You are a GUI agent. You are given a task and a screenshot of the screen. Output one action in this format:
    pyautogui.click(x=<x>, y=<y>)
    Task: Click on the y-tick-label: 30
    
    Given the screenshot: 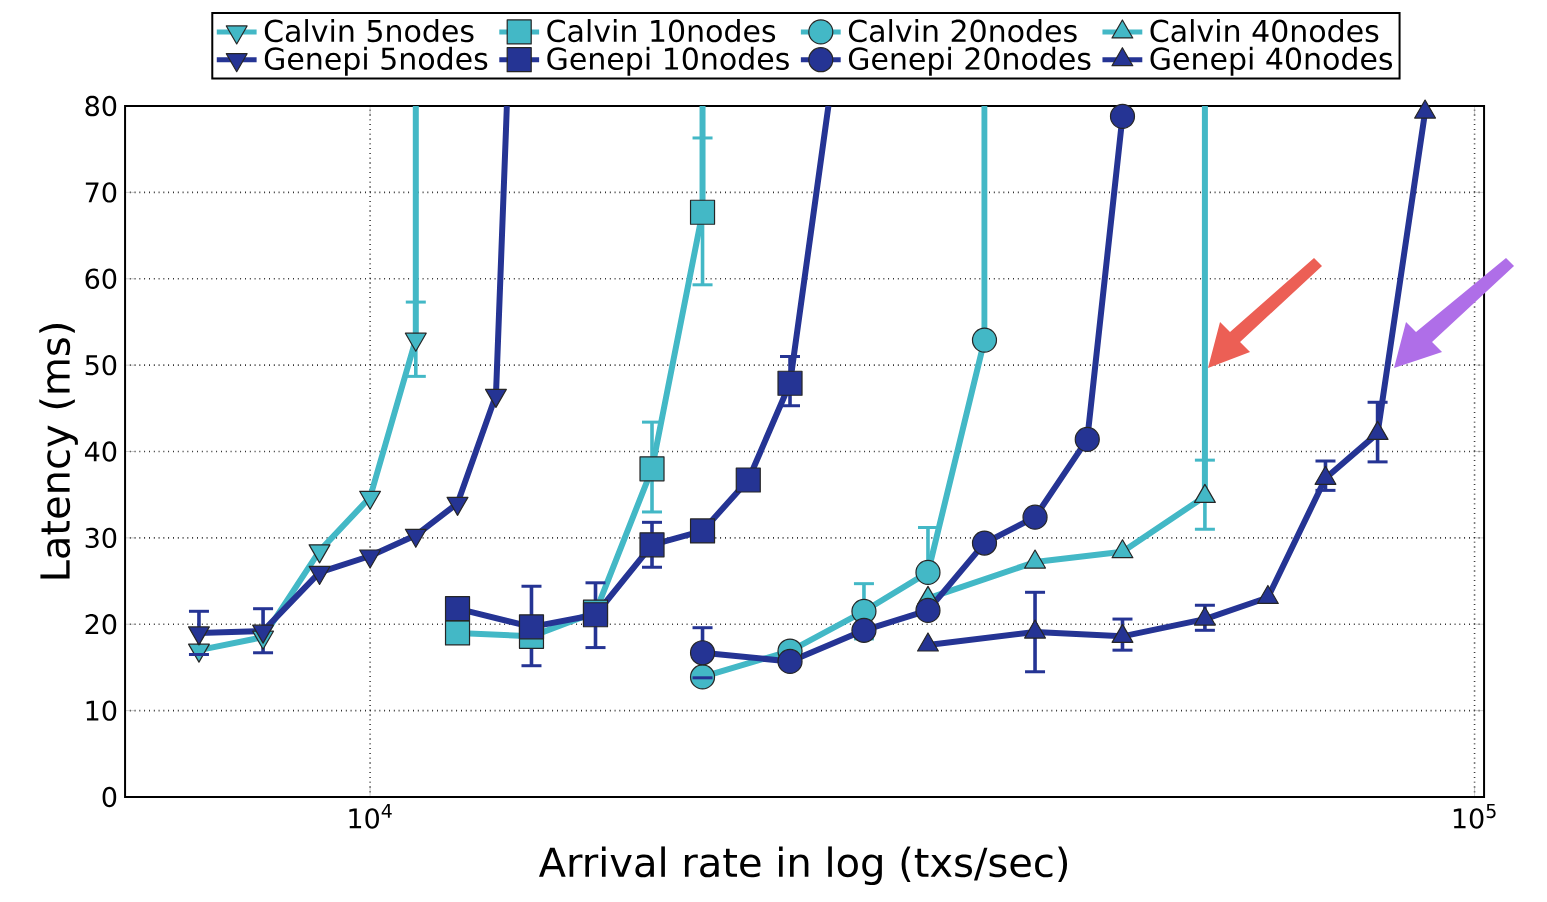 What is the action you would take?
    pyautogui.click(x=101, y=538)
    